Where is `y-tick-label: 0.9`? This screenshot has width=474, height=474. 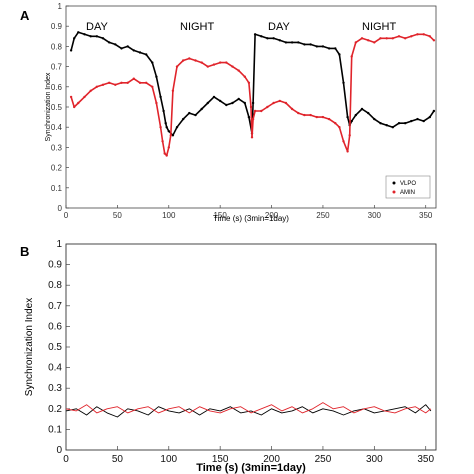
y-tick-label: 0.9 is located at coordinates (55, 265).